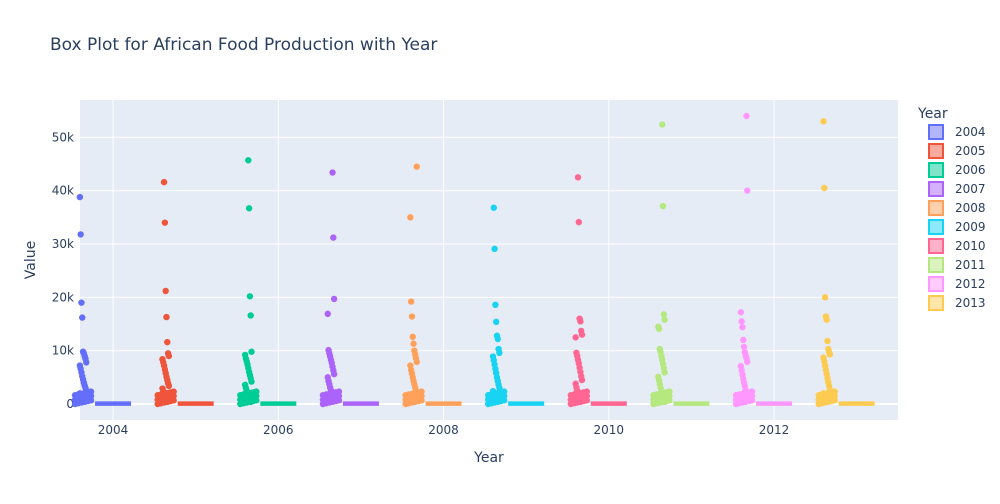  I want to click on legend-item-2008: 2008, so click(957, 208).